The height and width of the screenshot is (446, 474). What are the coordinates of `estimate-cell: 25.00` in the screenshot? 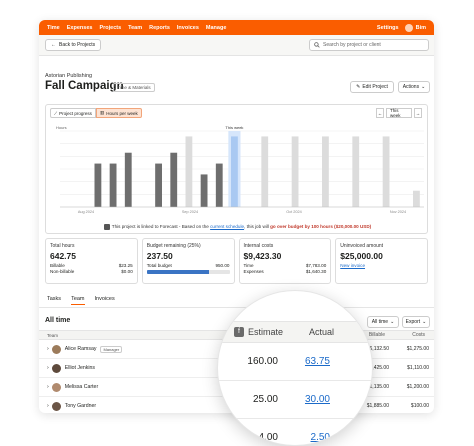 It's located at (265, 399).